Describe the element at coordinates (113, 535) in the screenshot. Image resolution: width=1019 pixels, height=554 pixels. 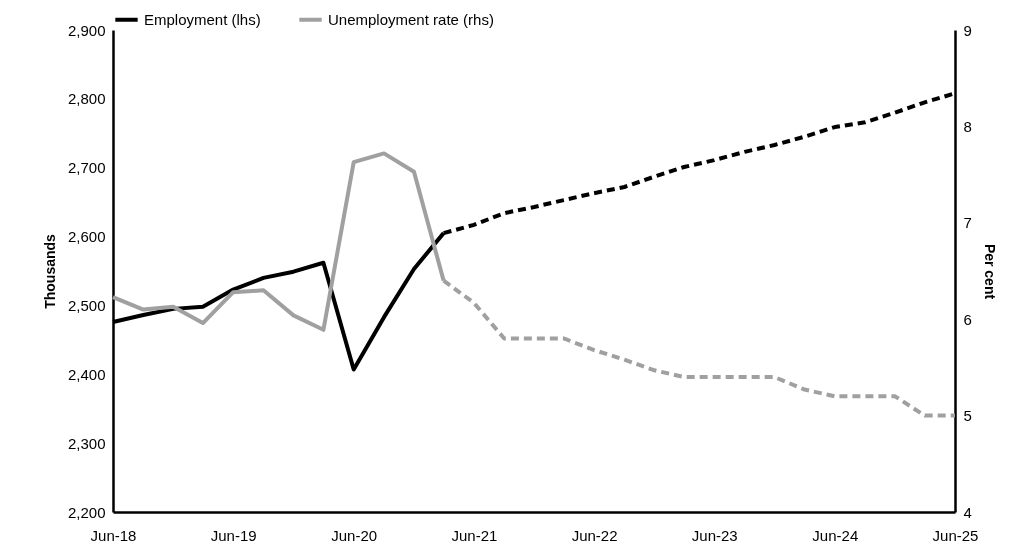
I see `x-tick-label: Jun-18` at that location.